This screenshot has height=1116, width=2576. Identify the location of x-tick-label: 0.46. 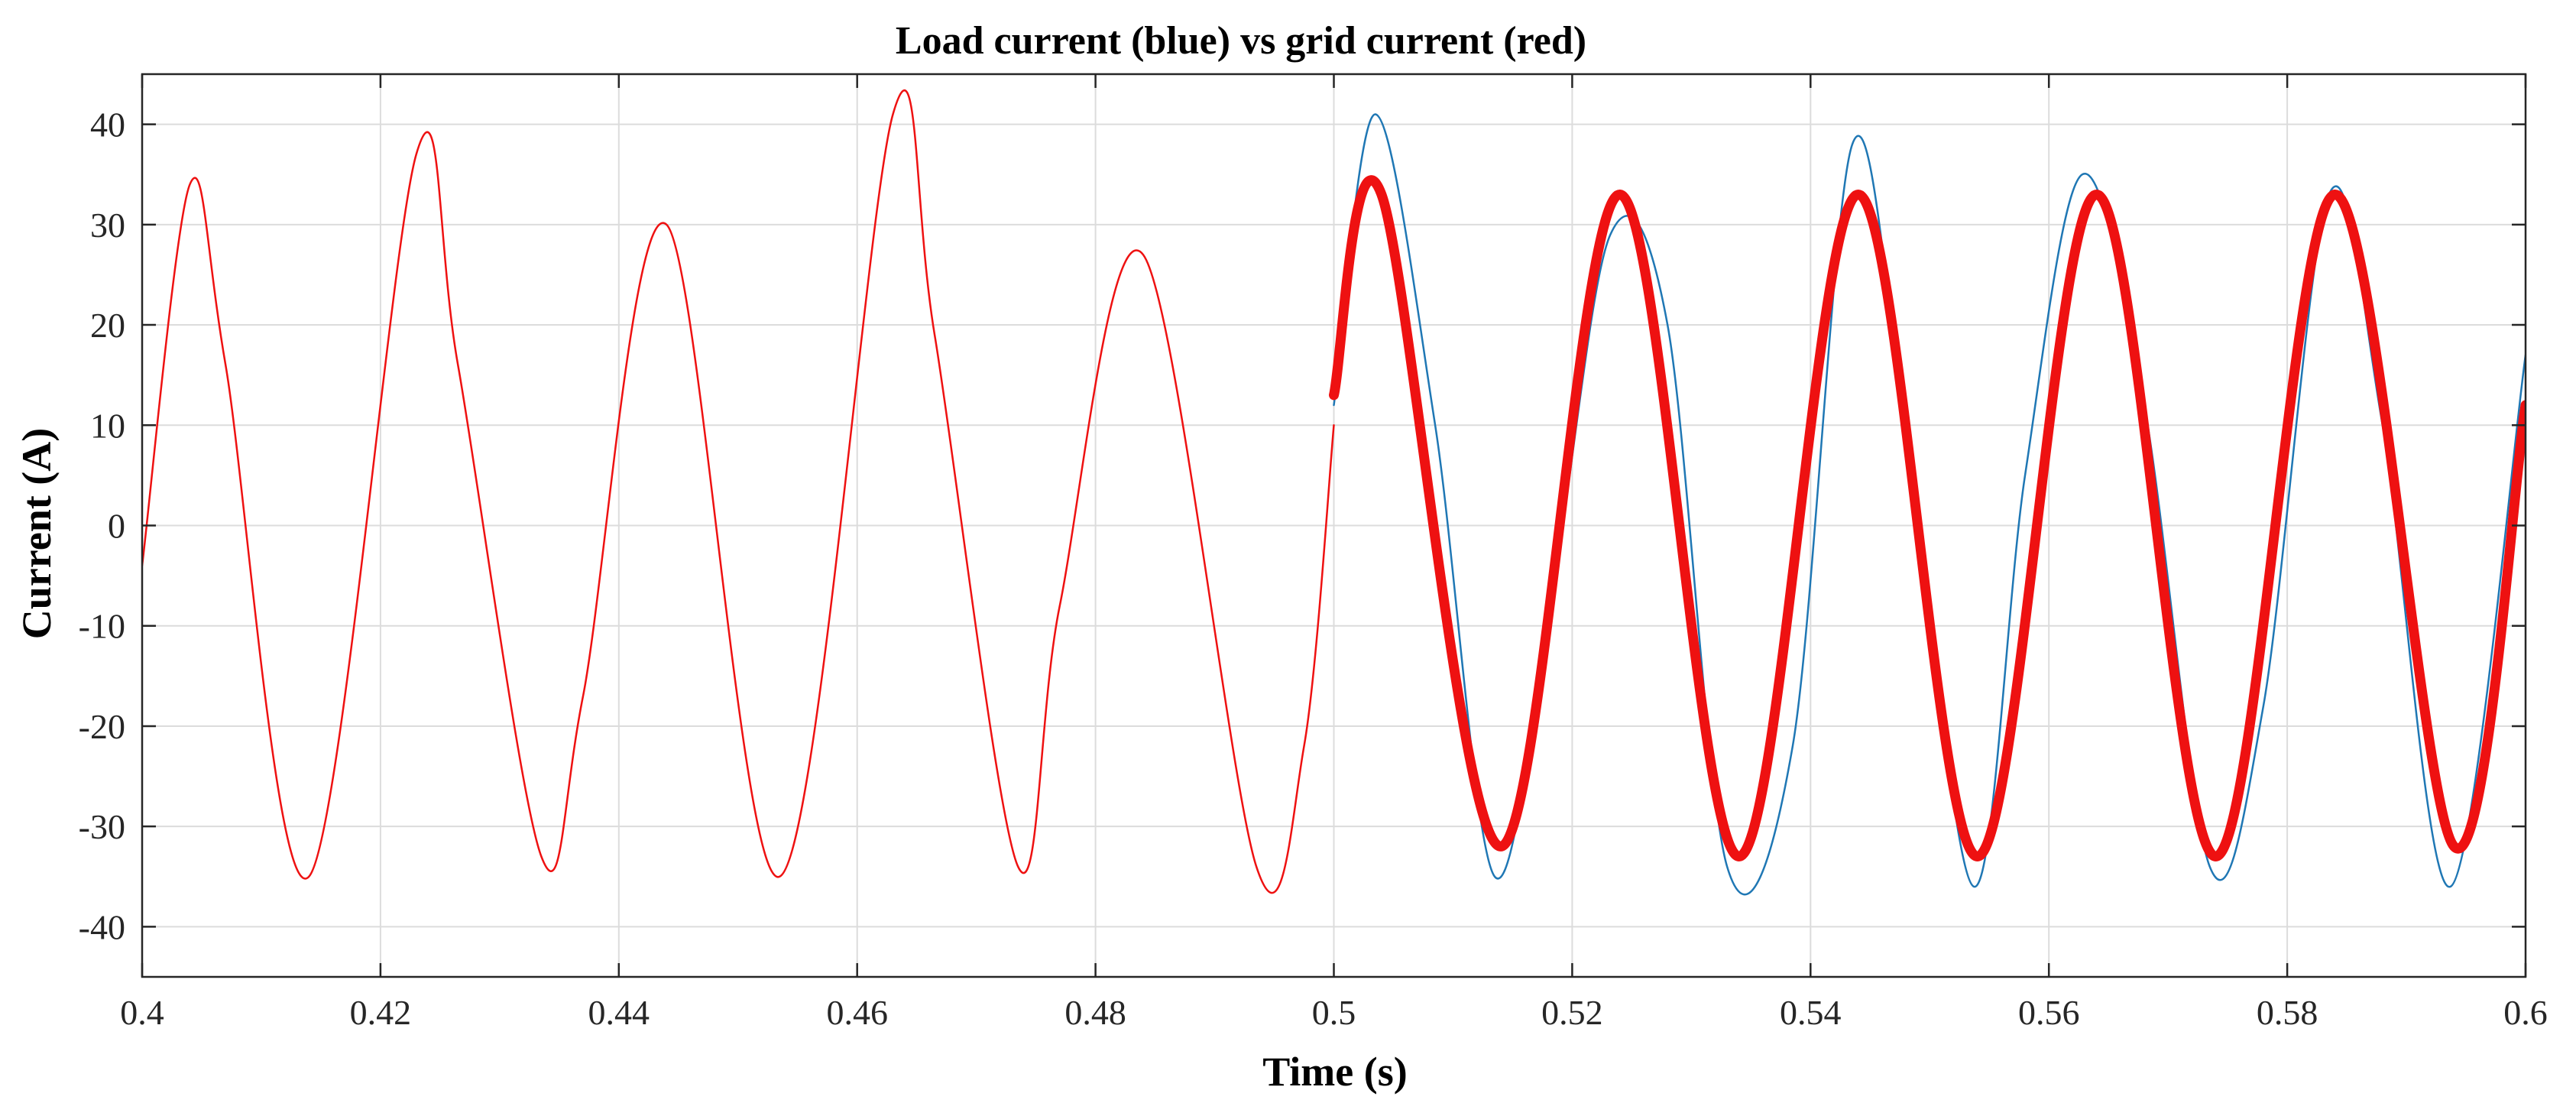
(857, 1012).